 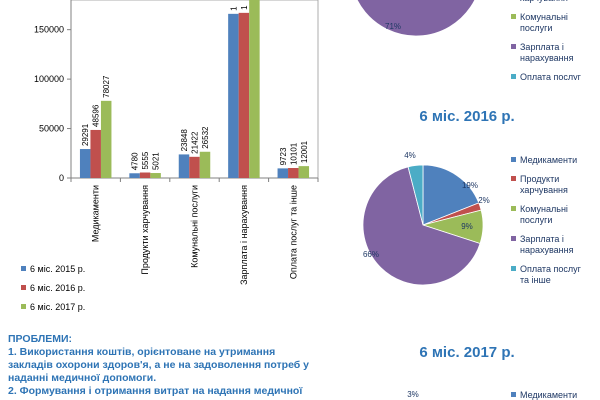 What do you see at coordinates (135, 161) in the screenshot?
I see `bar-value-label: 4780` at bounding box center [135, 161].